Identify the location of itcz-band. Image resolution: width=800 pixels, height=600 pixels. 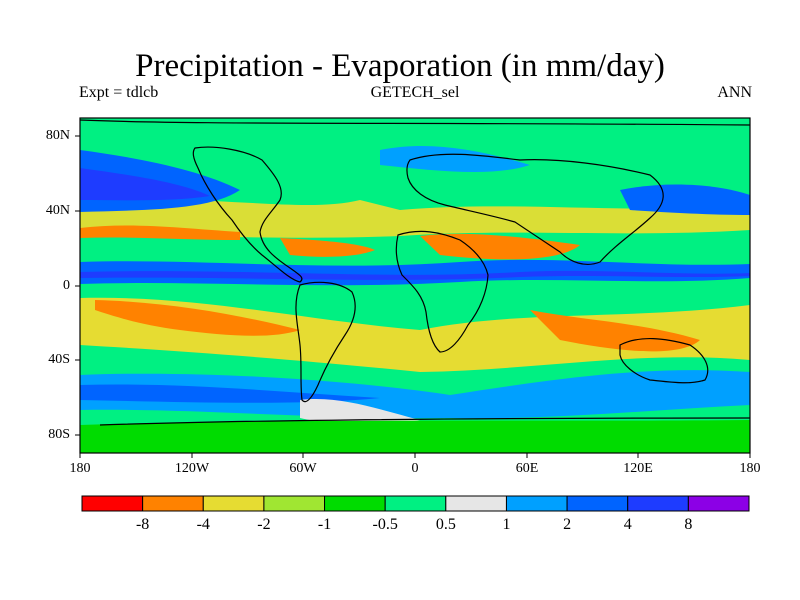
(415, 272).